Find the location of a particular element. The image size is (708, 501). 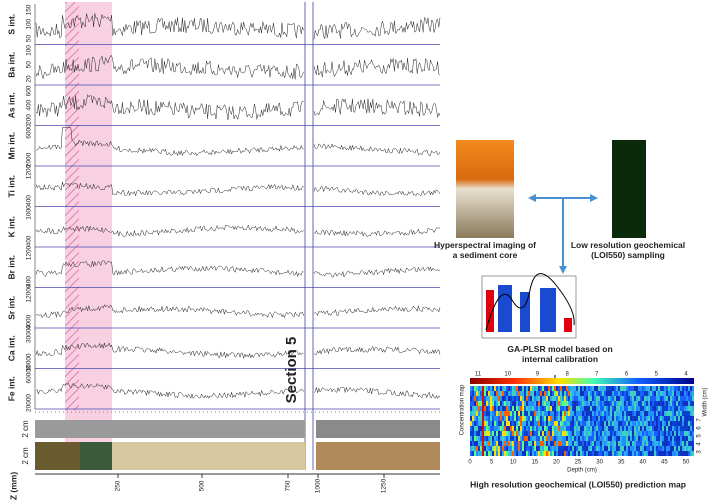

line: Hyperspectral imaging of is located at coordinates (485, 245).